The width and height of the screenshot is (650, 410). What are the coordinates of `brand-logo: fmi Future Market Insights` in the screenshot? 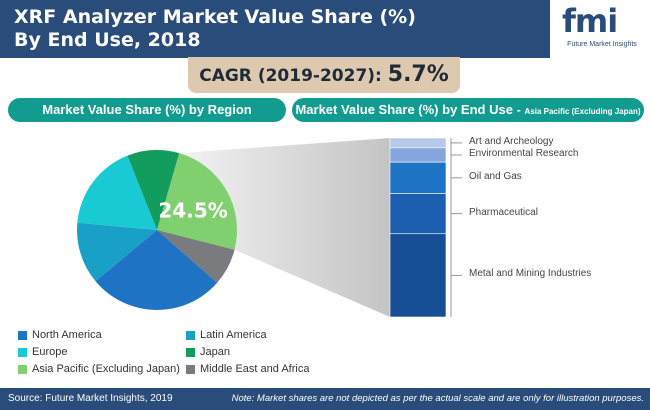 It's located at (600, 29).